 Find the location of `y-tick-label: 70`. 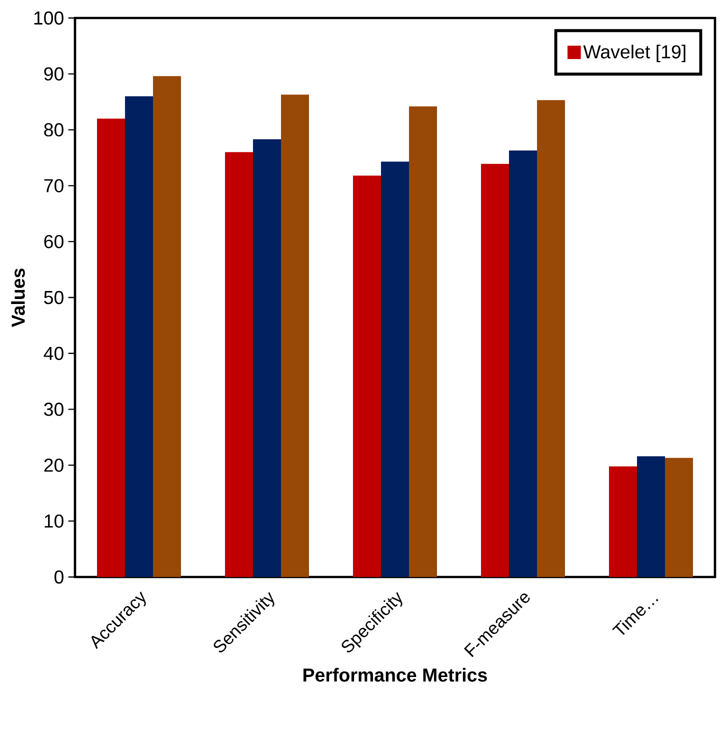

y-tick-label: 70 is located at coordinates (54, 185).